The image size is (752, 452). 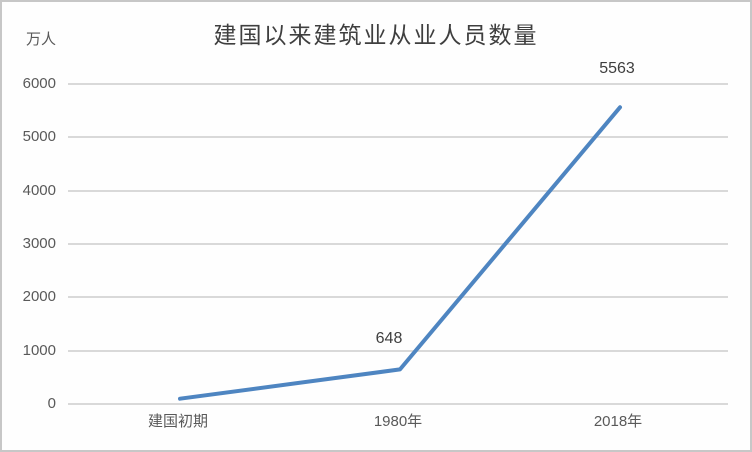 I want to click on y-axis-tick-label: 6000, so click(x=39, y=83).